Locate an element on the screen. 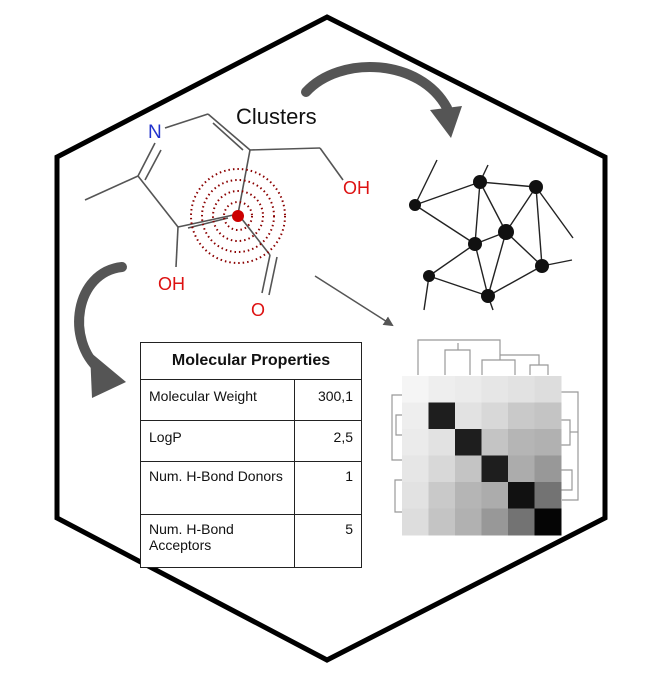 The height and width of the screenshot is (678, 655). property-value: 300,1 is located at coordinates (328, 400).